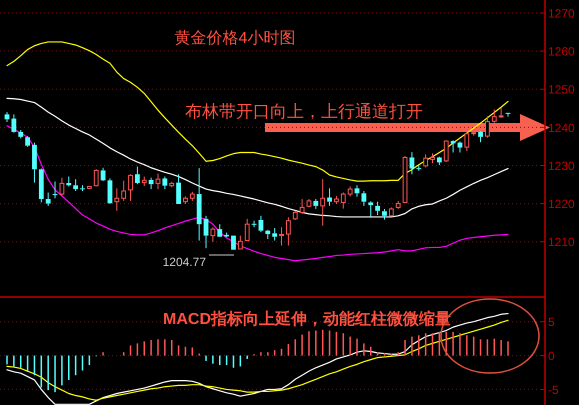 Image resolution: width=579 pixels, height=405 pixels. I want to click on y-tick-label: 1230, so click(562, 165).